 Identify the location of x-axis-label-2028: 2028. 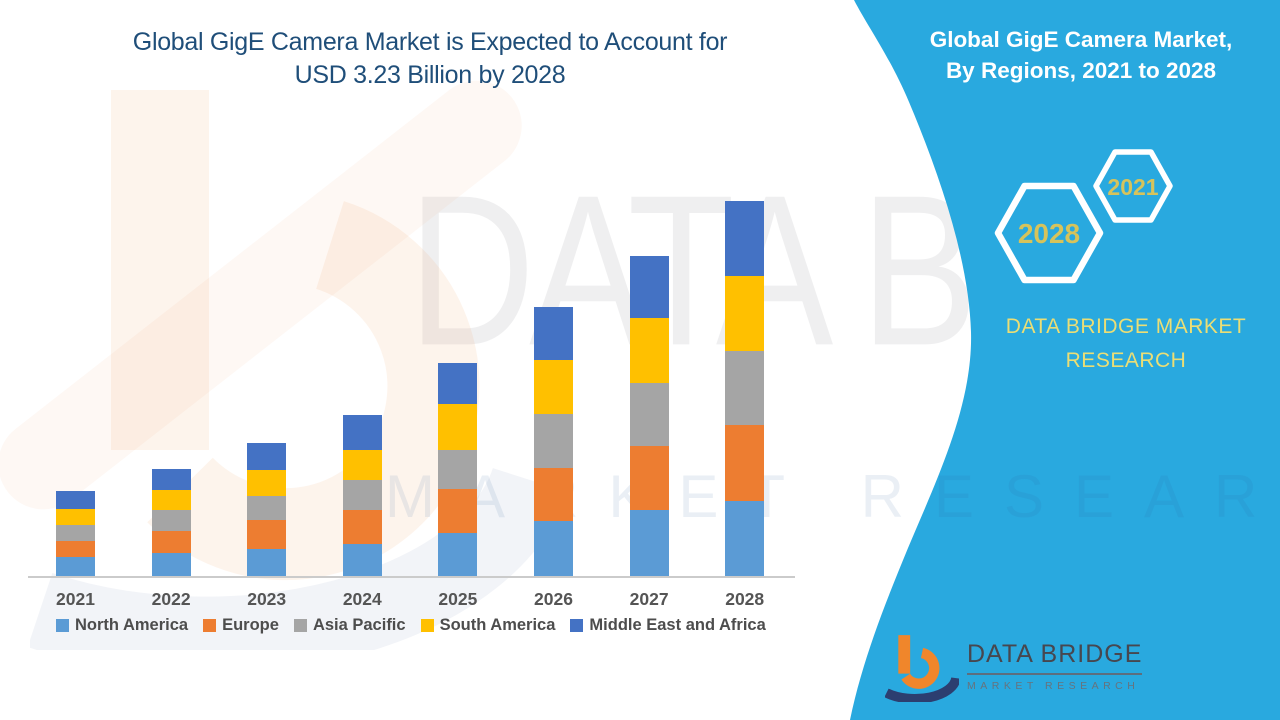
(745, 599).